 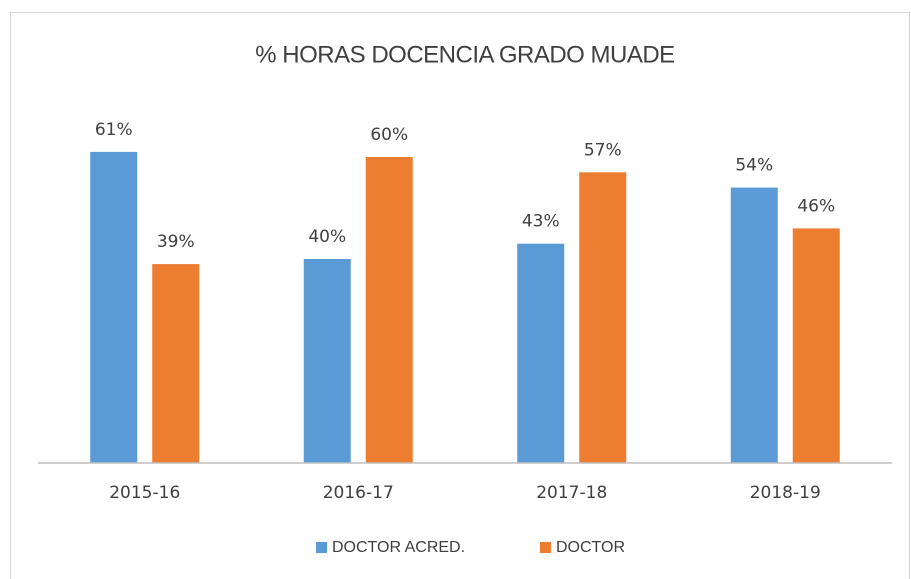 I want to click on data-label: 57%, so click(x=603, y=150).